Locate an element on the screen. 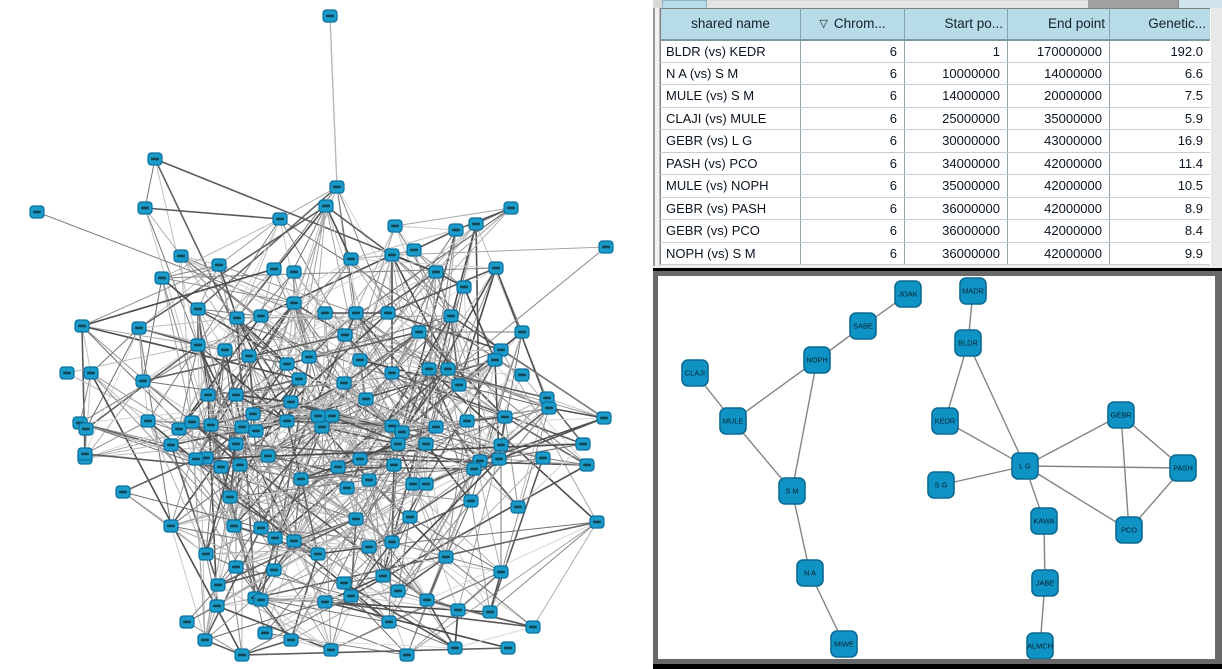 The width and height of the screenshot is (1222, 669). table-cell: 16.9 is located at coordinates (1160, 141).